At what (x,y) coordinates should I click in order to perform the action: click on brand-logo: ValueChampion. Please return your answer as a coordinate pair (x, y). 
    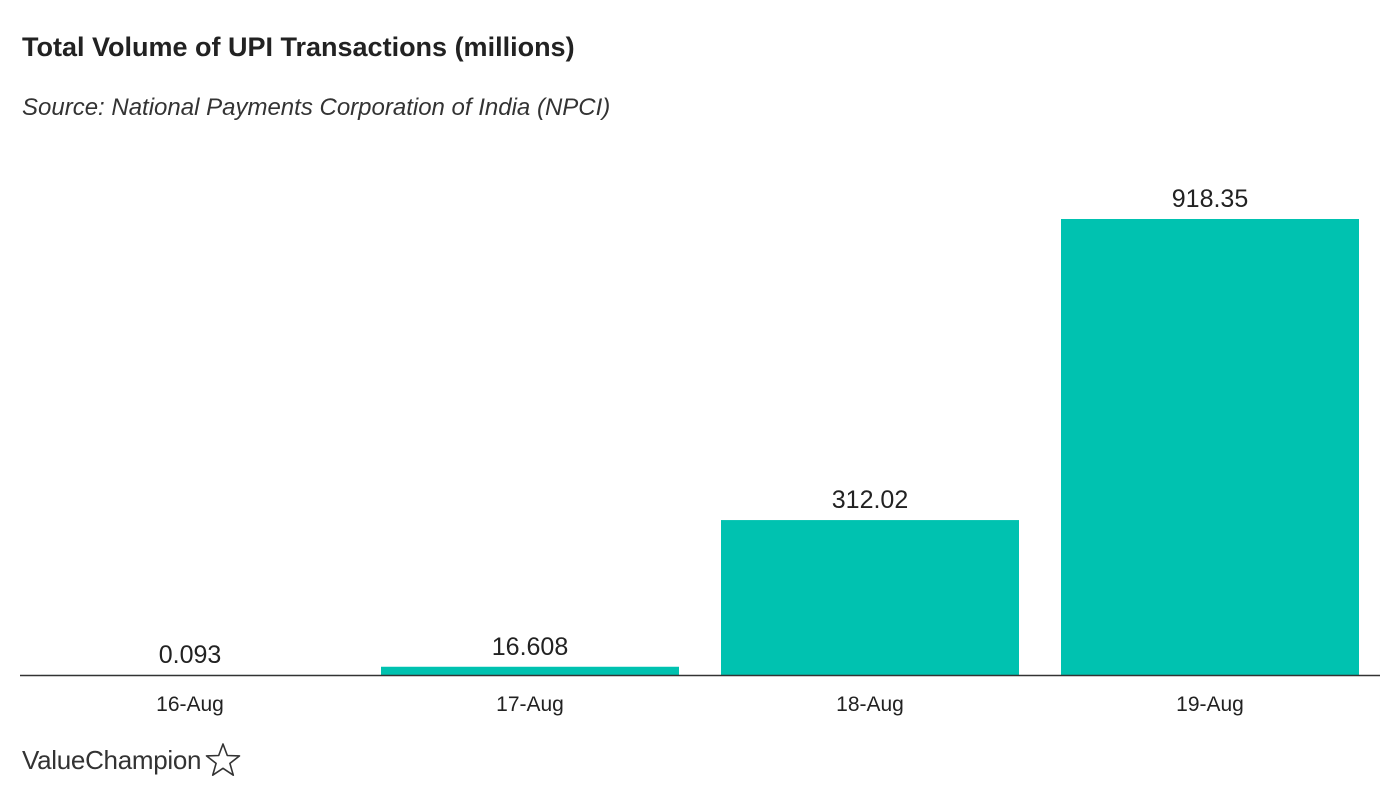
    Looking at the image, I should click on (131, 760).